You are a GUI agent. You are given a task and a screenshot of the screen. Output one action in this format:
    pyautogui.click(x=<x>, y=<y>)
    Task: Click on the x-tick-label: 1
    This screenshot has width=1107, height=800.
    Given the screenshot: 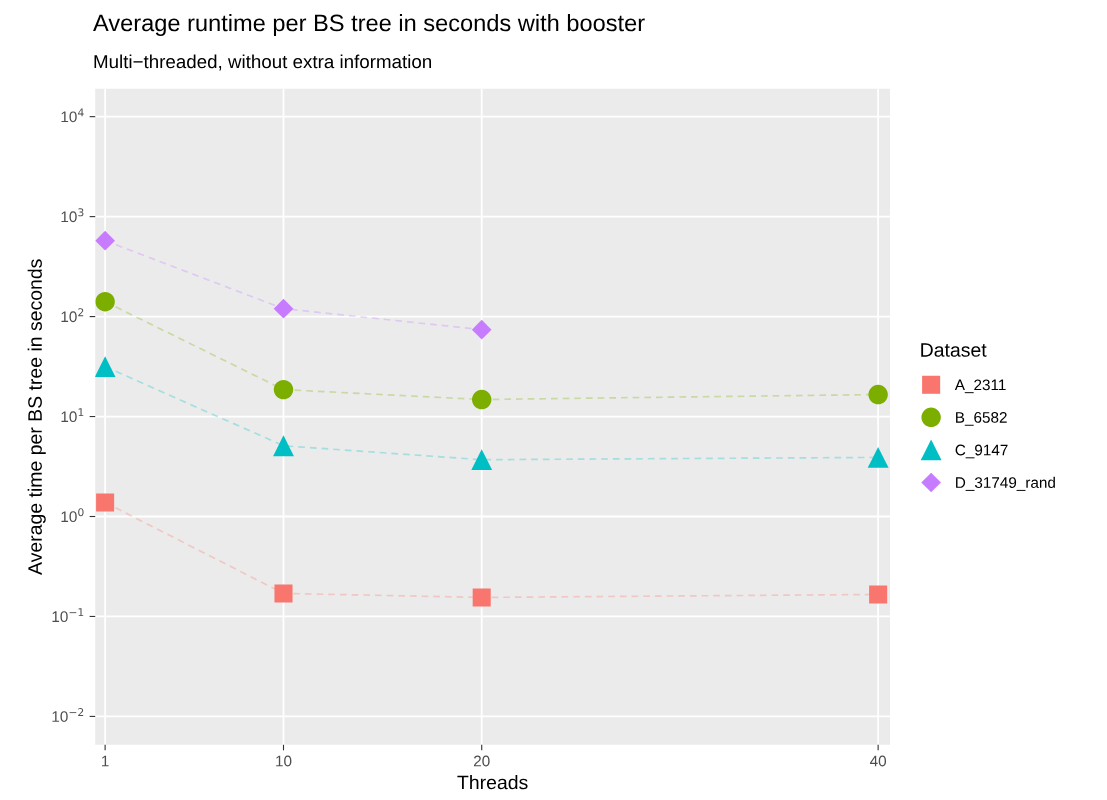 What is the action you would take?
    pyautogui.click(x=105, y=761)
    